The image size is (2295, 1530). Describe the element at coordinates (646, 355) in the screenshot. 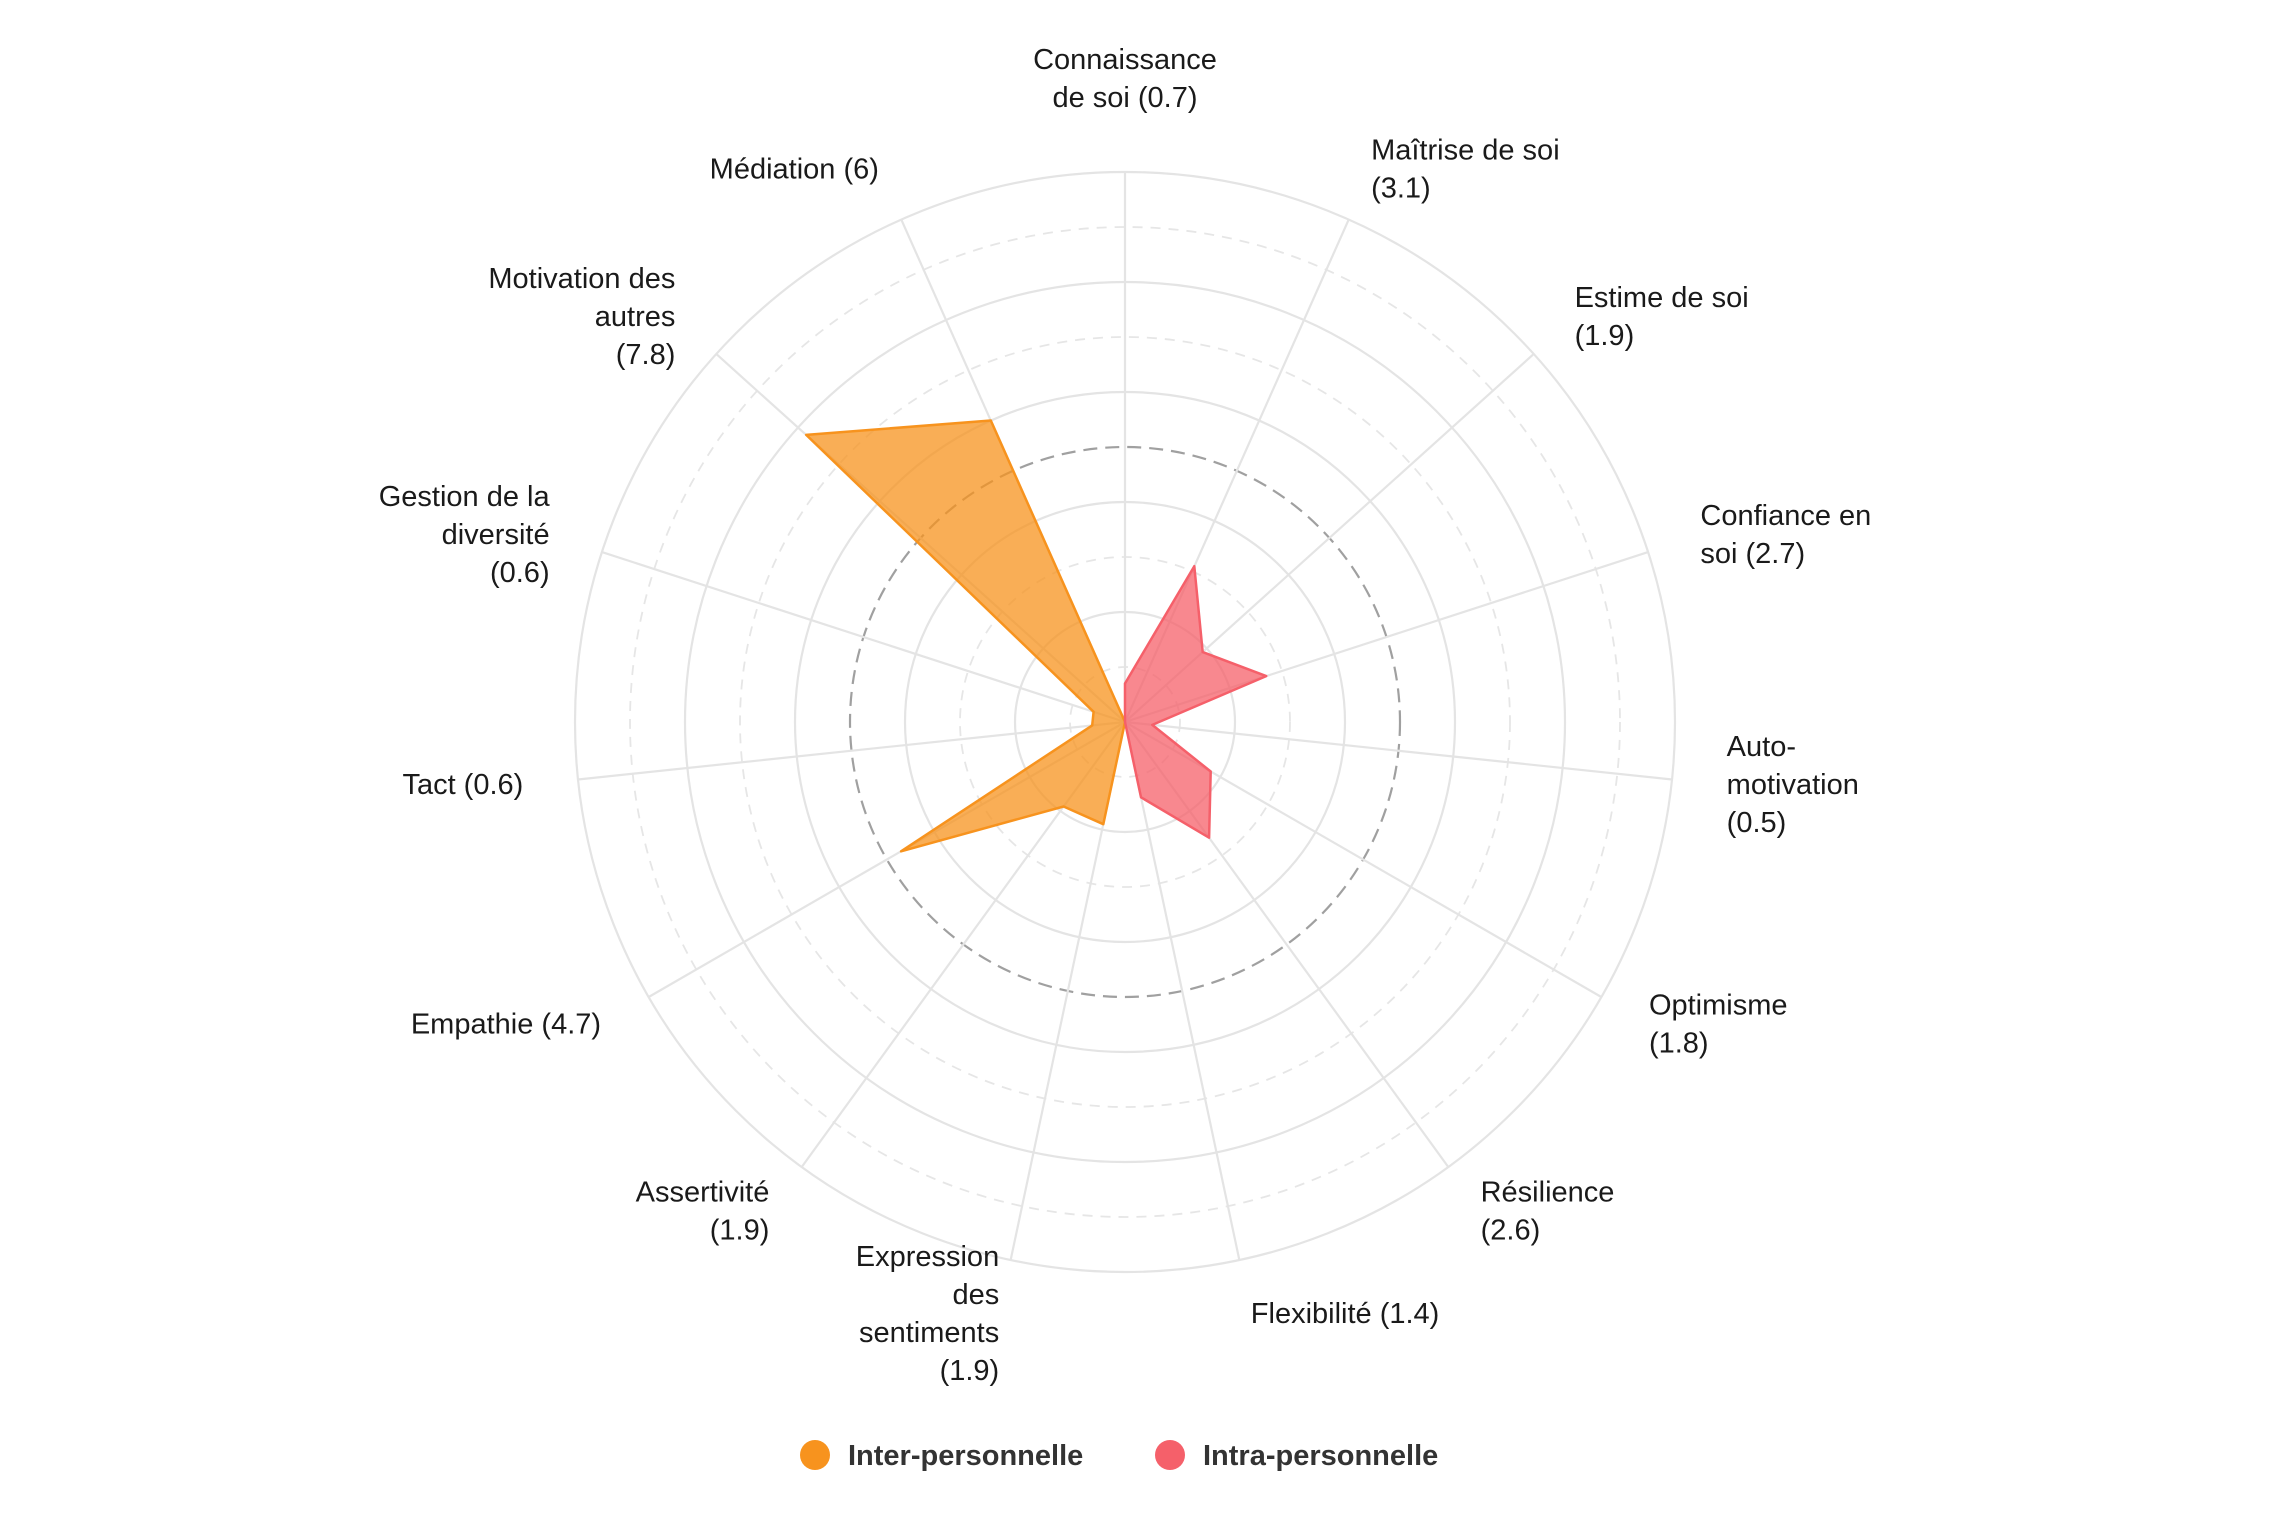

I see `axis-label-line: (7.8)` at that location.